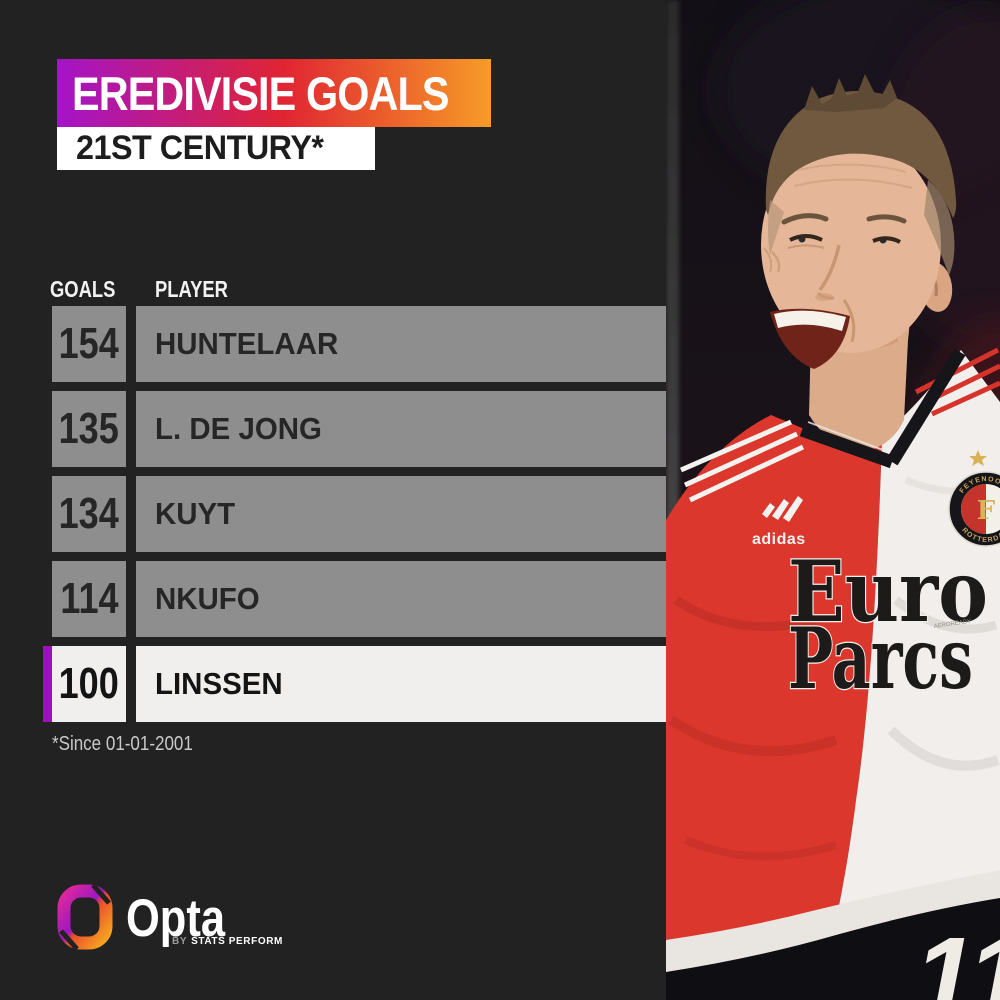  I want to click on nose, so click(829, 268).